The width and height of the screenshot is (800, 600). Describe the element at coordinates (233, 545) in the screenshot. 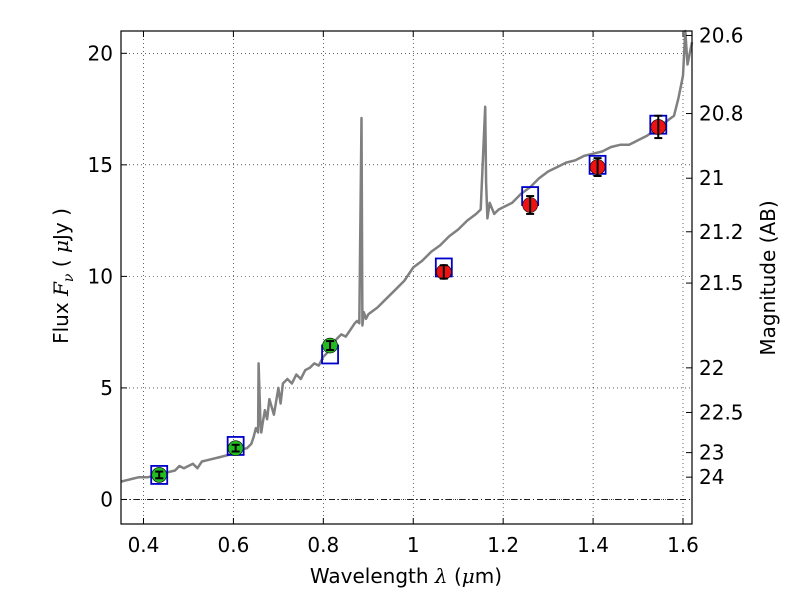

I see `x-tick-label: 0.6` at that location.